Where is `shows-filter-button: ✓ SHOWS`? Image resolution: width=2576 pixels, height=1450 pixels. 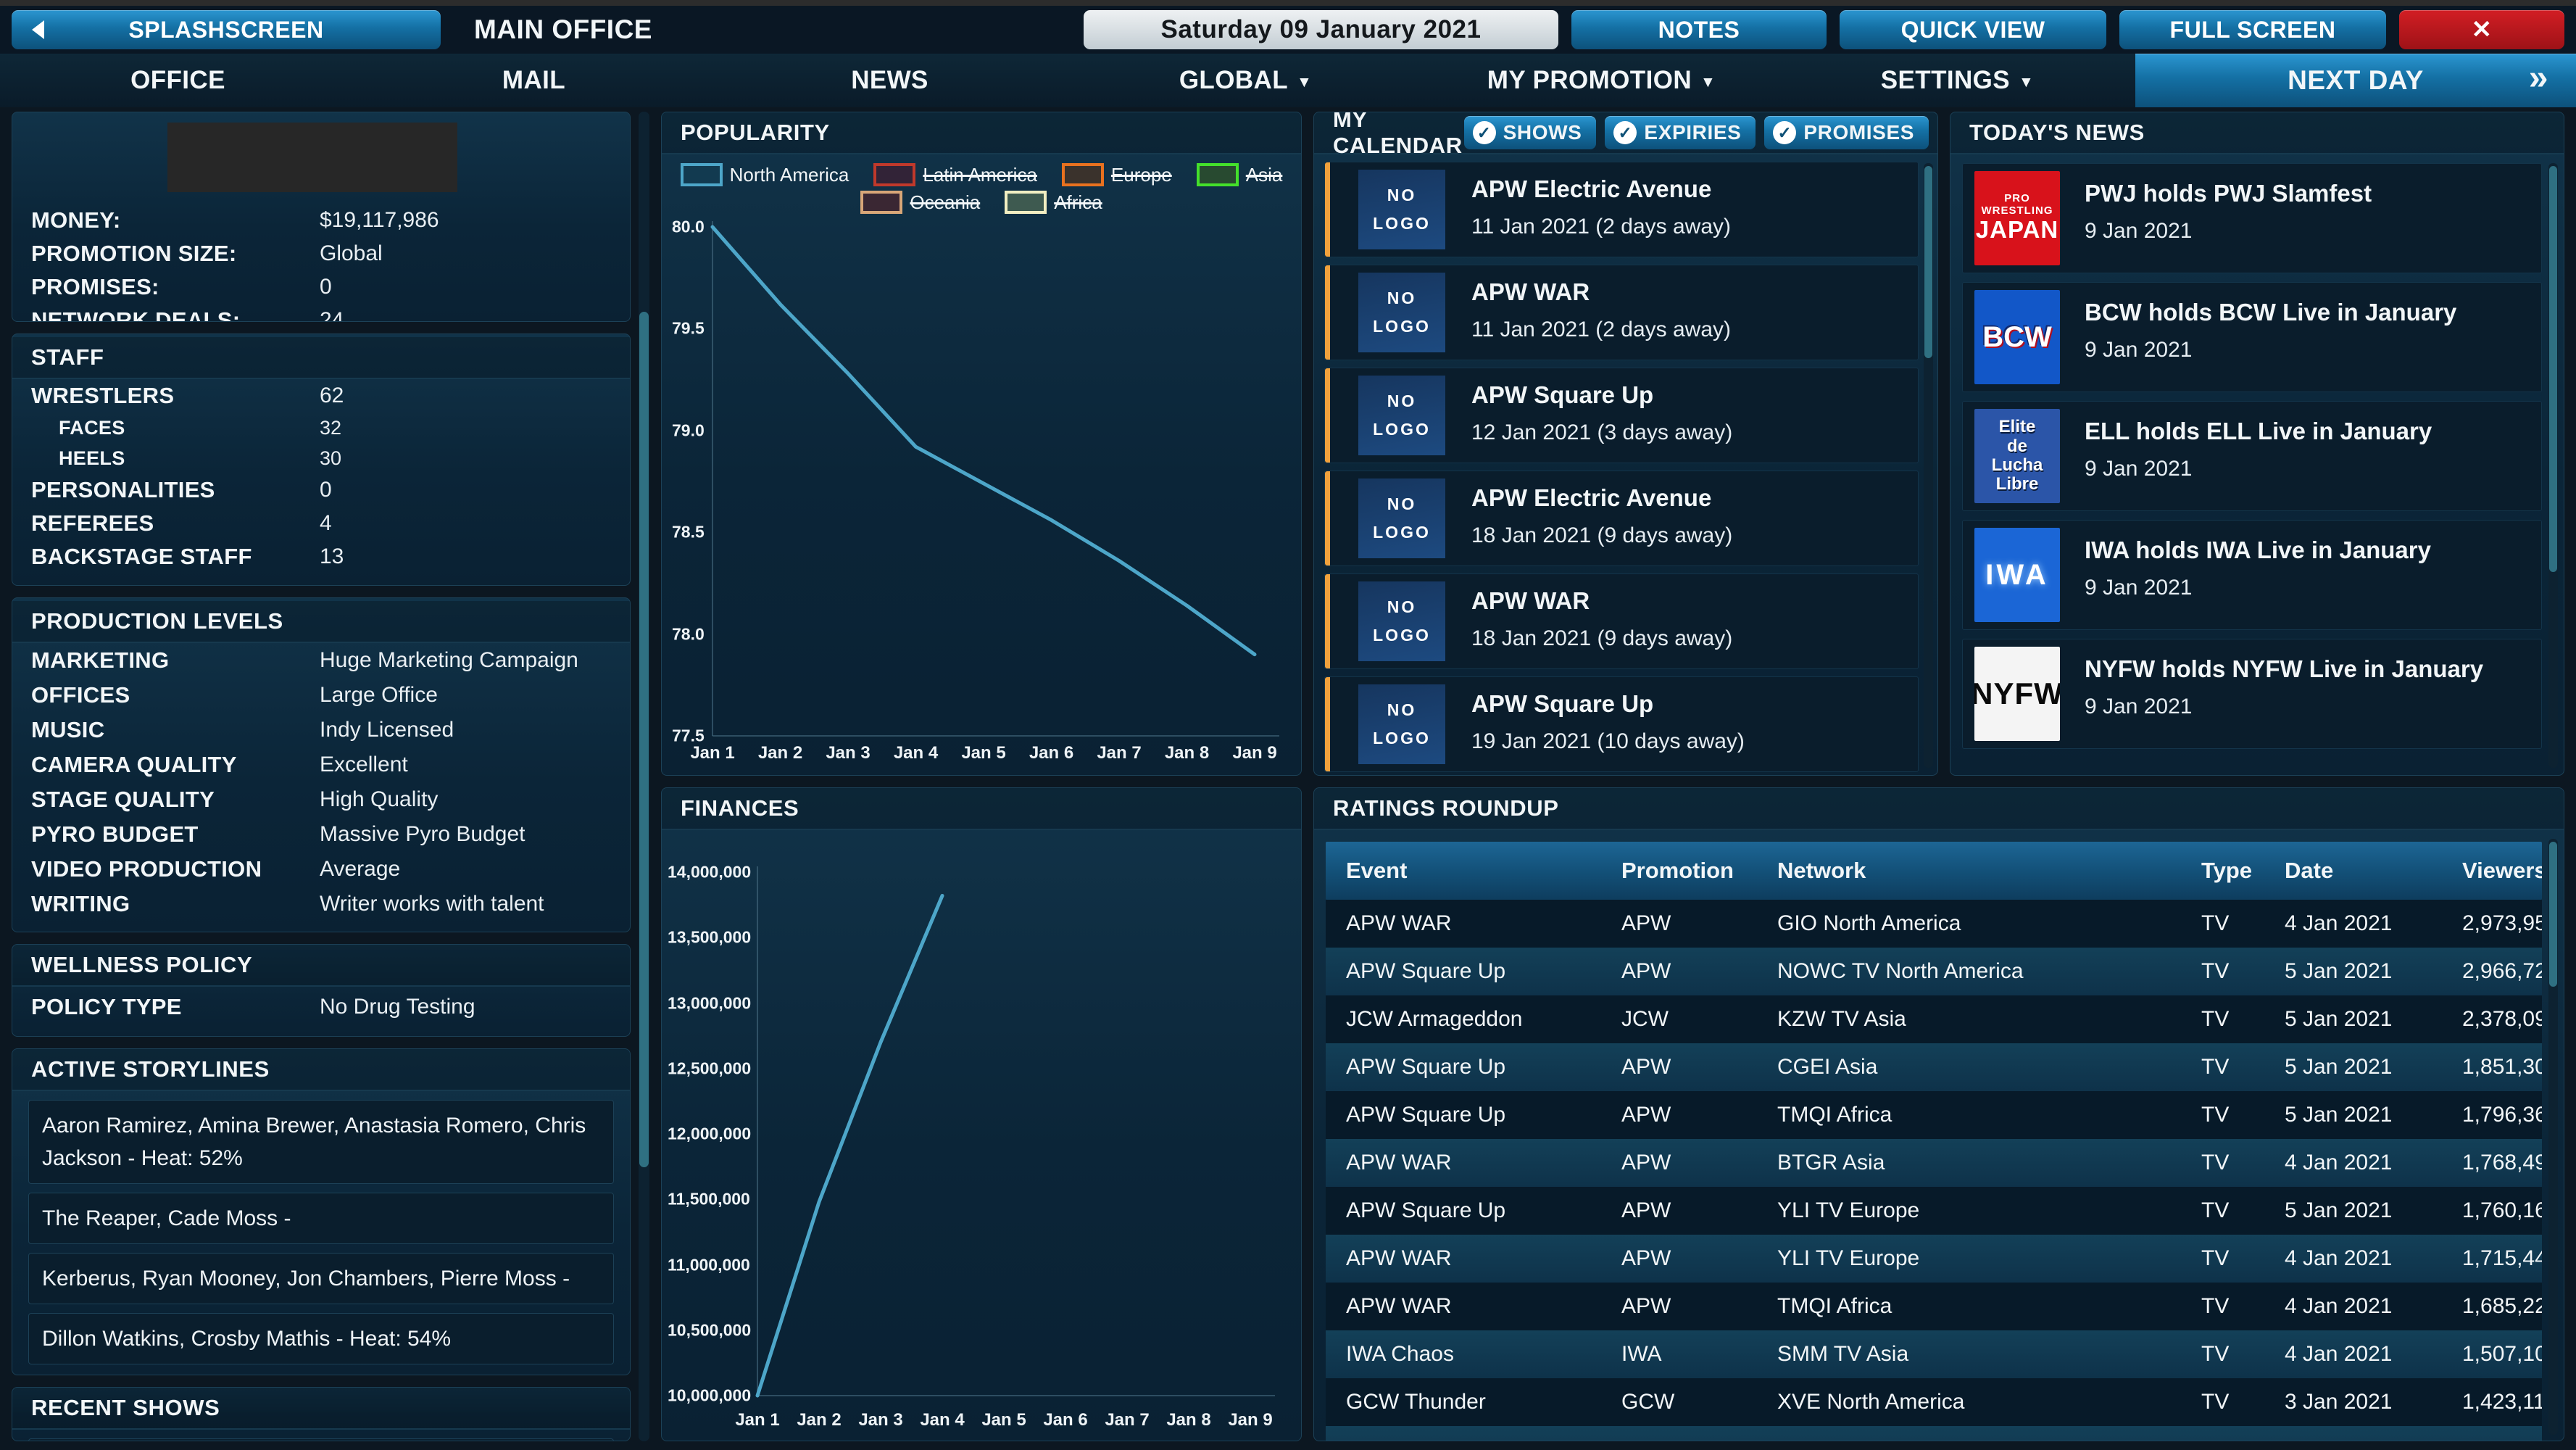 shows-filter-button: ✓ SHOWS is located at coordinates (1530, 132).